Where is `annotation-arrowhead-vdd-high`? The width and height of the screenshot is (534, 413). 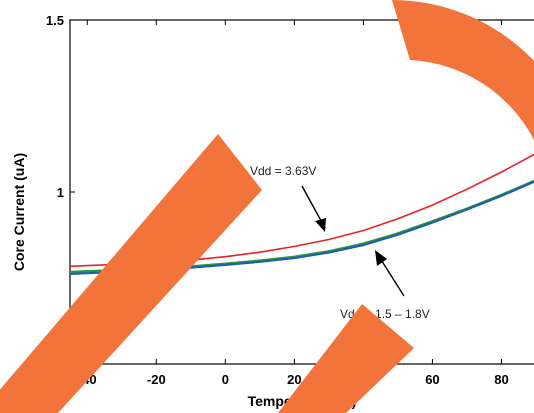 annotation-arrowhead-vdd-high is located at coordinates (320, 225).